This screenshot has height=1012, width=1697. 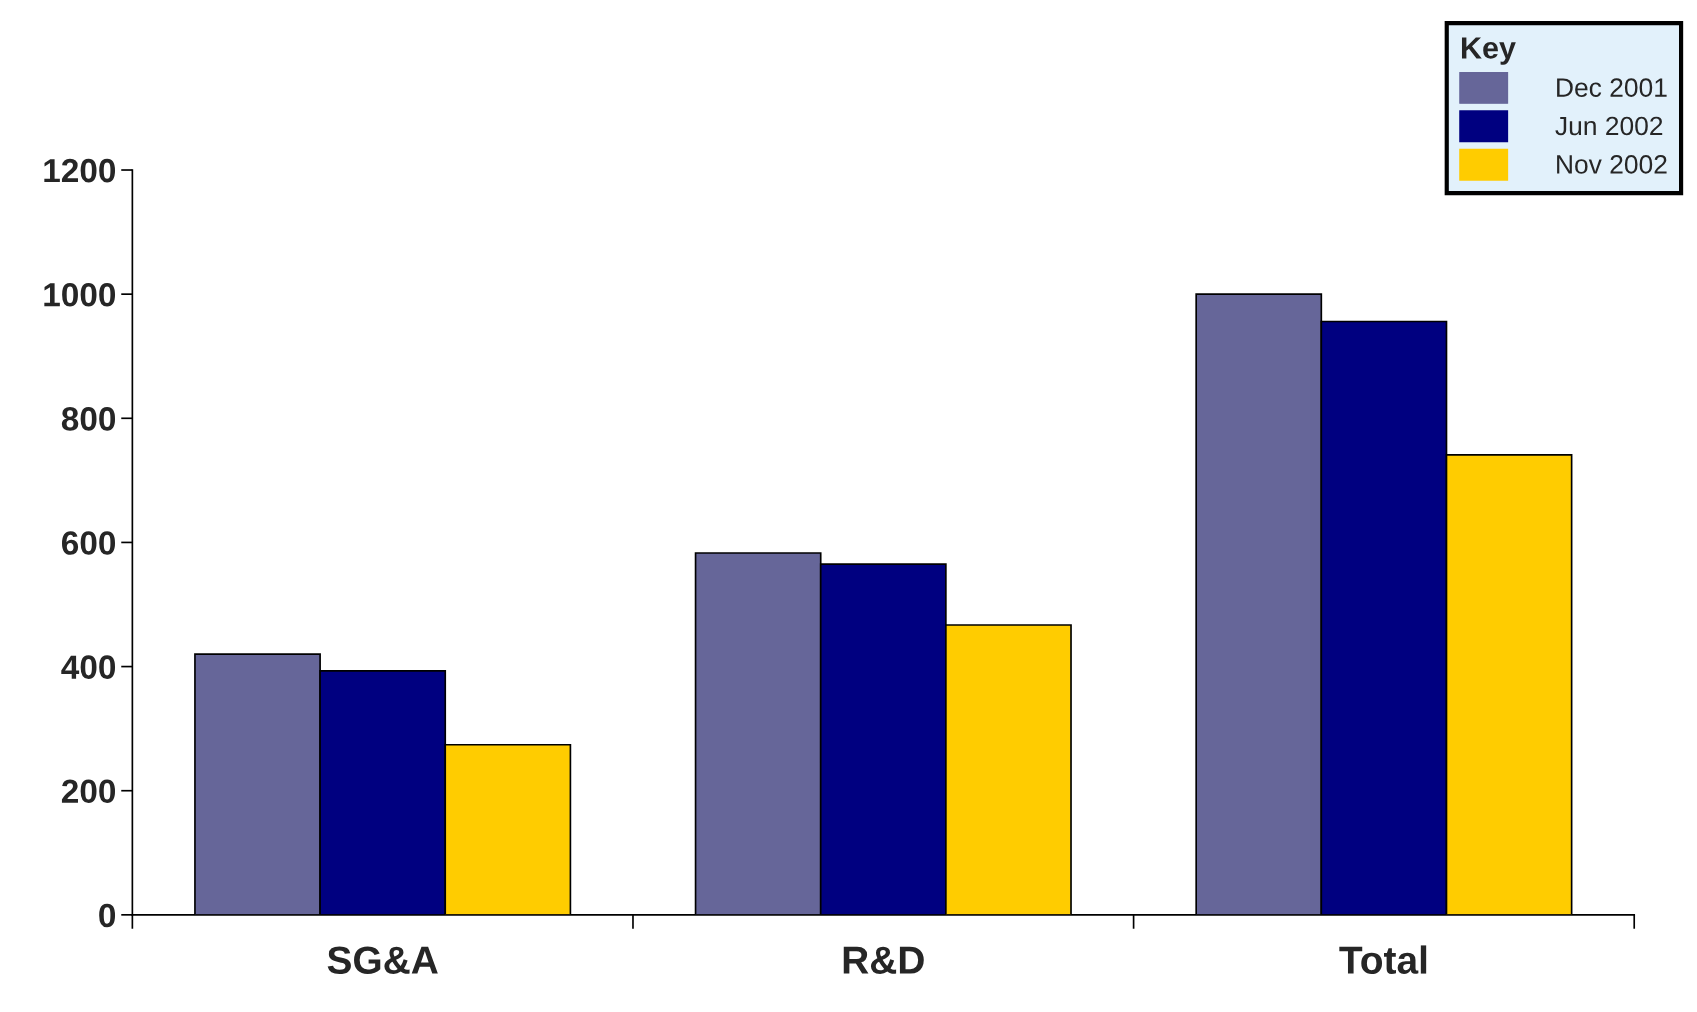 I want to click on y-tick-label: 400, so click(x=88, y=667).